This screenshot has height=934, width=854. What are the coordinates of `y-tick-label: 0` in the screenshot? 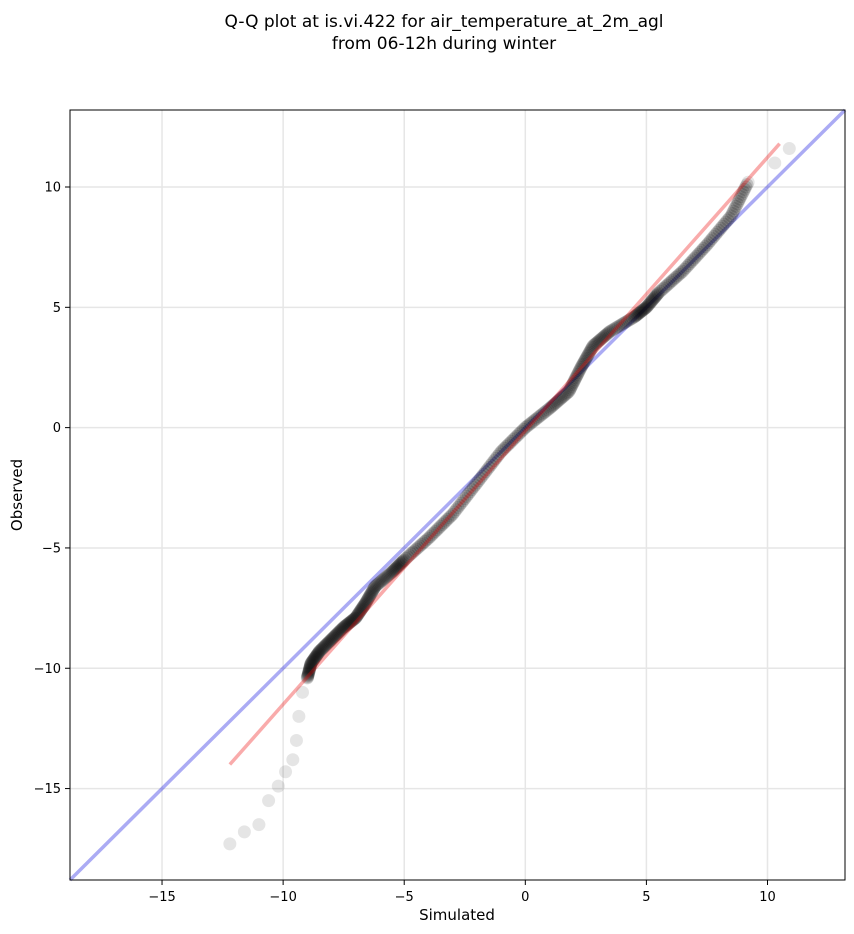 It's located at (57, 428).